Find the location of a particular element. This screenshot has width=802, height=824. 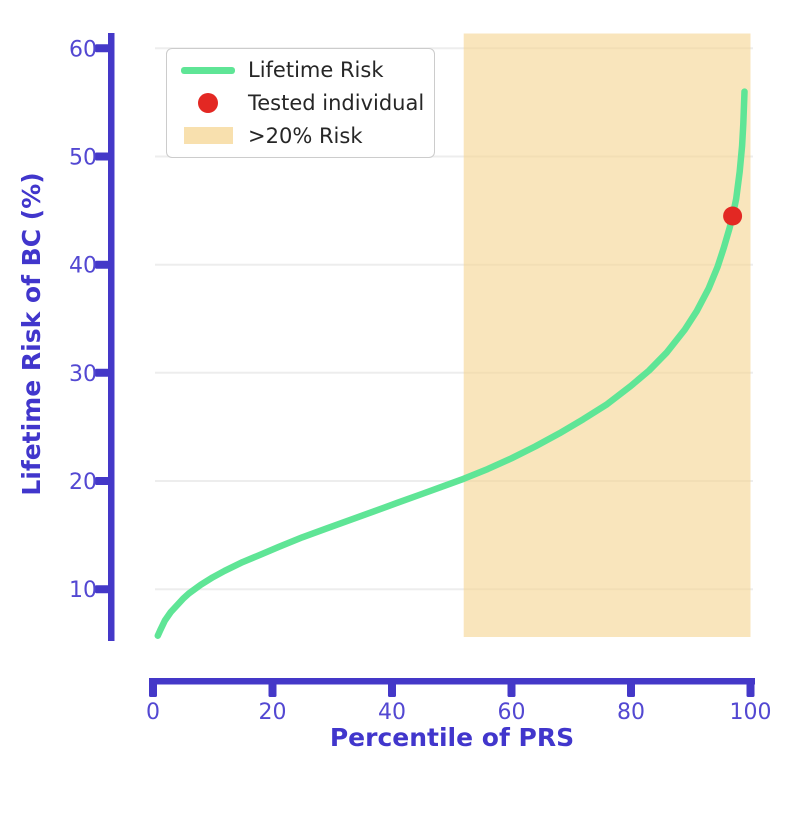

x-tick-label-60: 60 is located at coordinates (512, 712).